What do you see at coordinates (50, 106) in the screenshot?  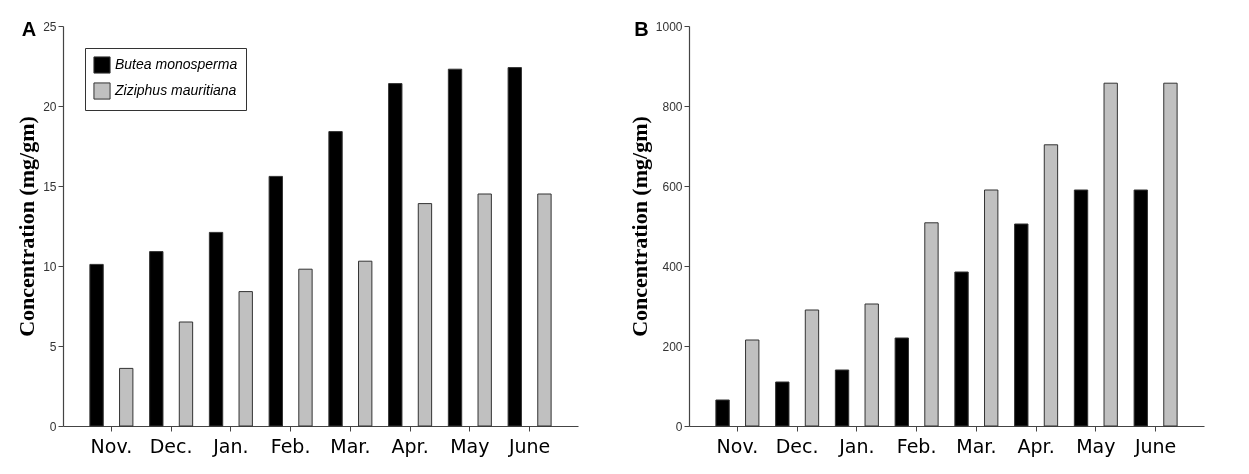 I see `y-tick-label: 20` at bounding box center [50, 106].